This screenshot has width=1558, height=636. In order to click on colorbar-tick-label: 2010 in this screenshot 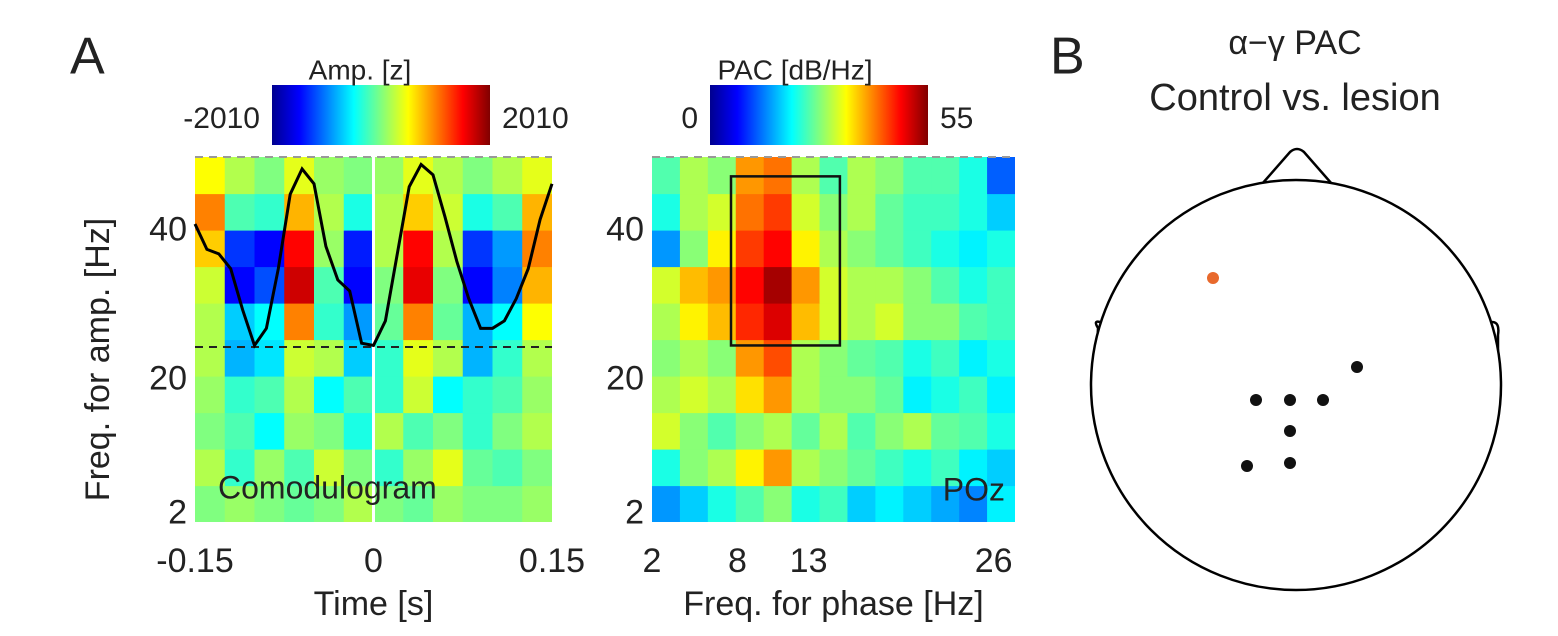, I will do `click(535, 118)`.